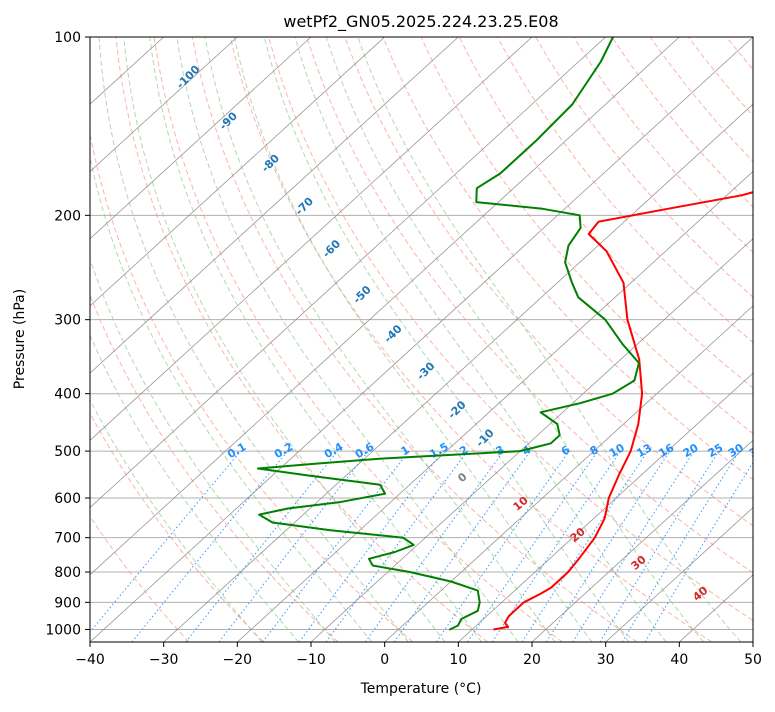 This screenshot has height=712, width=775. I want to click on x-tick-label: −30, so click(164, 660).